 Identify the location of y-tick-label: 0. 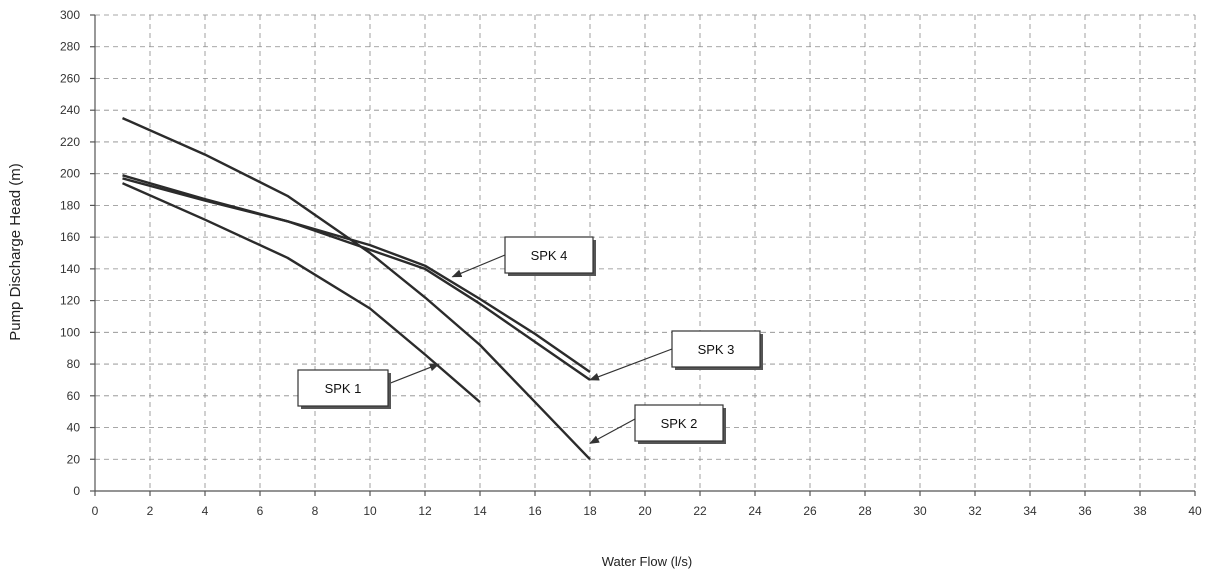
(76, 491).